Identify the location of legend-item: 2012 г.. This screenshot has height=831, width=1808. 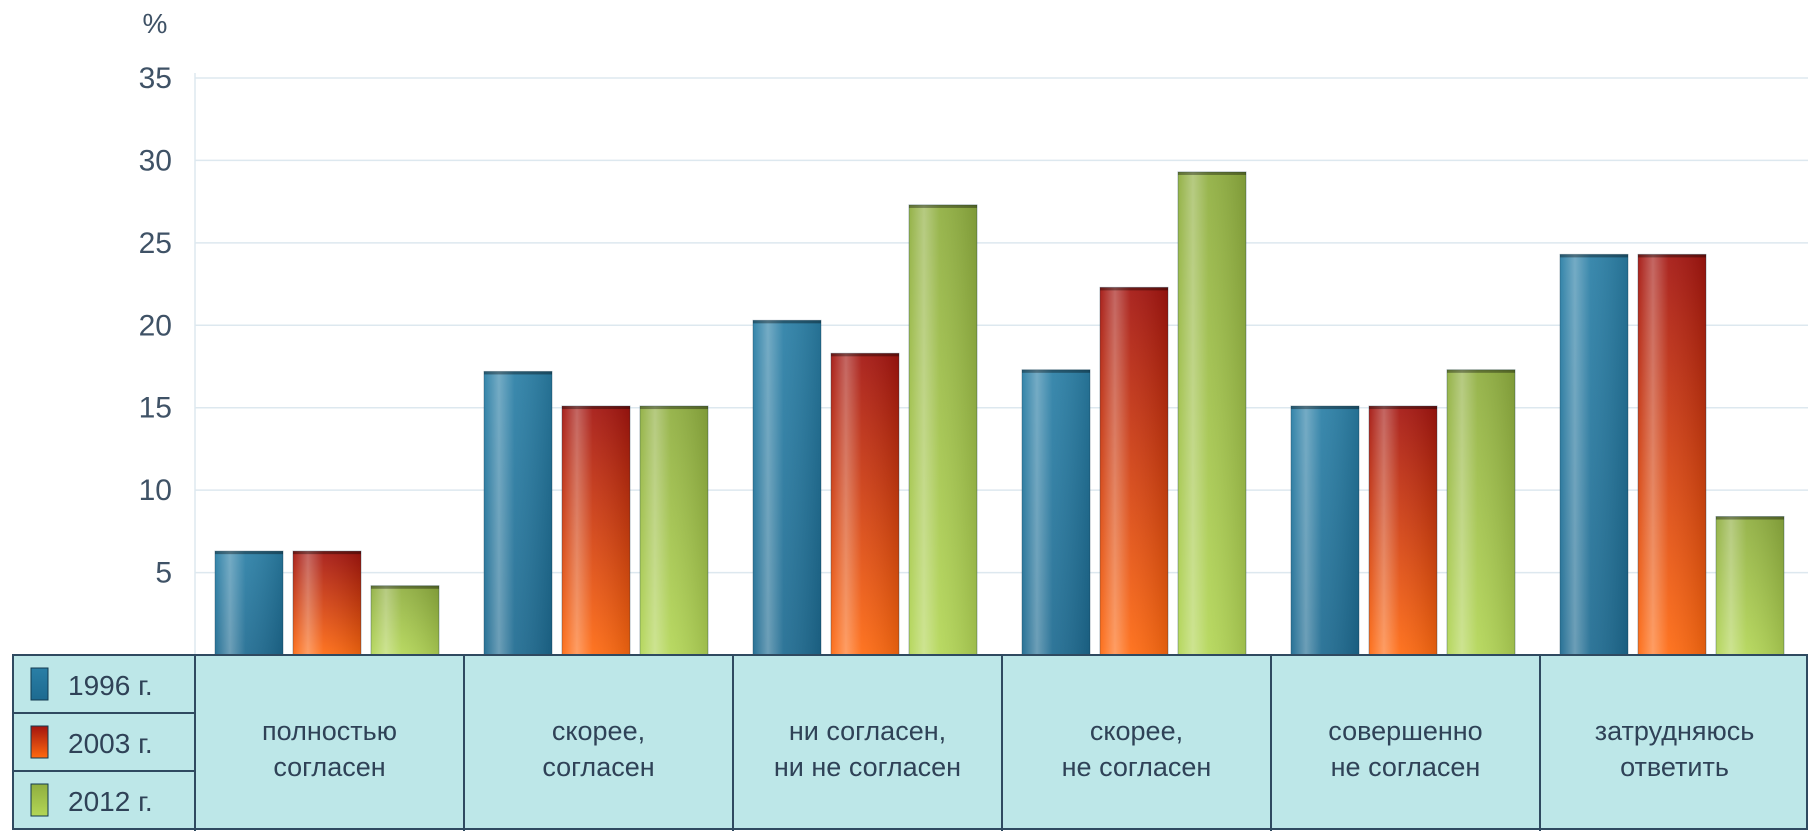
(91, 800).